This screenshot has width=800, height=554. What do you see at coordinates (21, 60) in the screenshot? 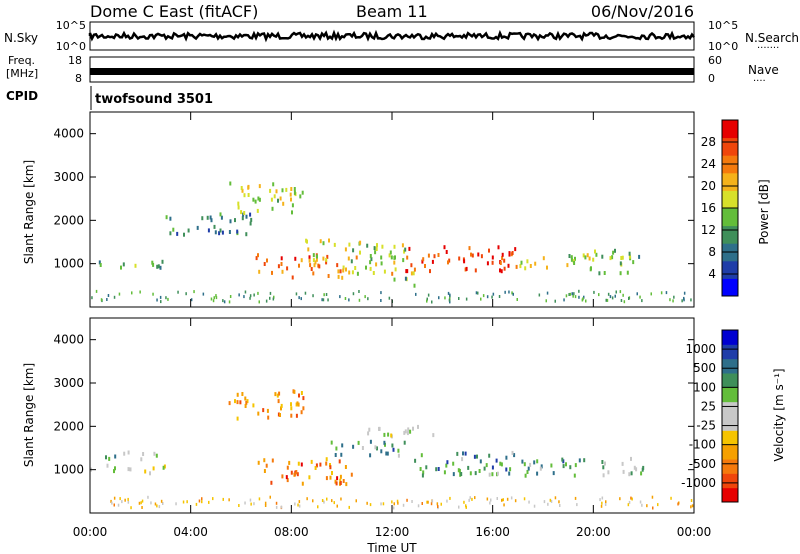
I see `freq-label-top: Freq.` at bounding box center [21, 60].